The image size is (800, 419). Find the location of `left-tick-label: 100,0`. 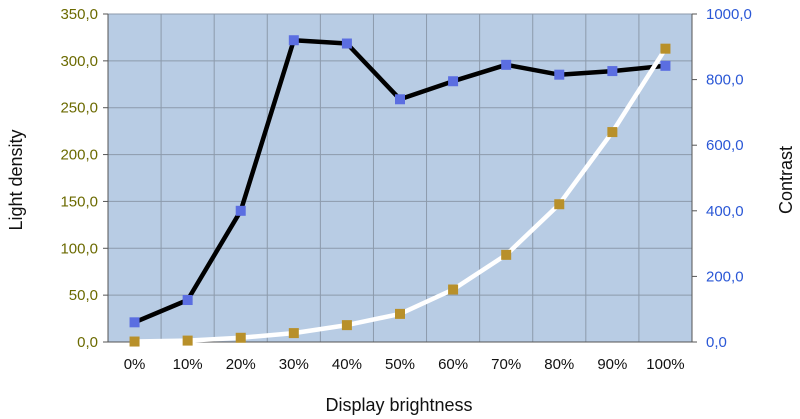

left-tick-label: 100,0 is located at coordinates (79, 248).